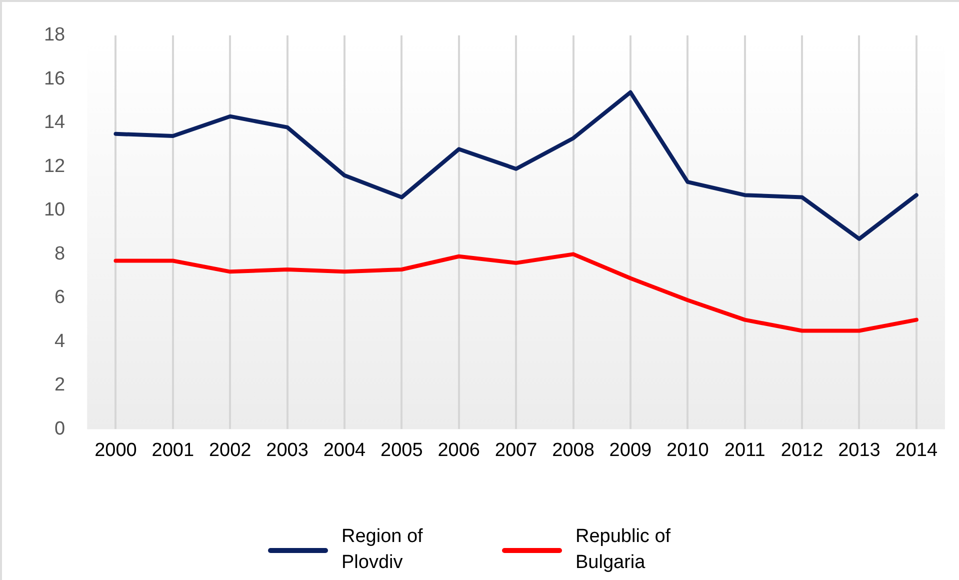 The image size is (959, 580). What do you see at coordinates (55, 35) in the screenshot?
I see `y-tick-label: 18` at bounding box center [55, 35].